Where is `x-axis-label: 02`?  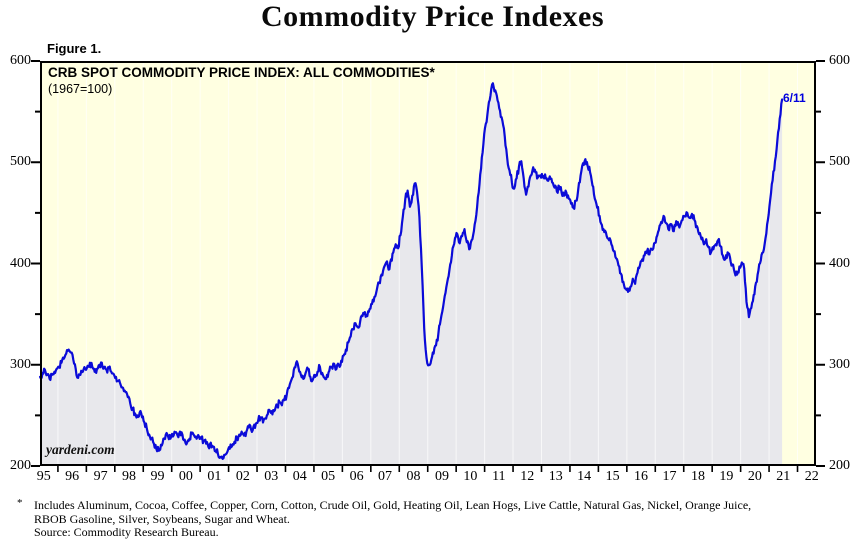 x-axis-label: 02 is located at coordinates (242, 476).